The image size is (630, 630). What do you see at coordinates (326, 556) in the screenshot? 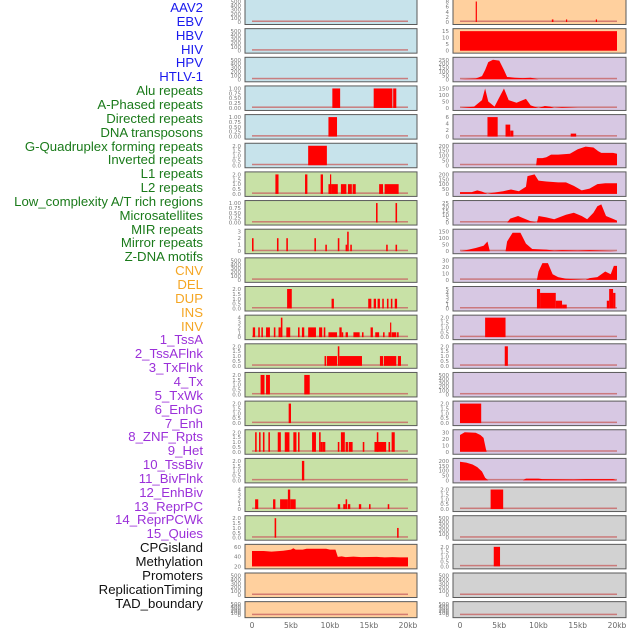
I see `track-panel: 20 40 60` at bounding box center [326, 556].